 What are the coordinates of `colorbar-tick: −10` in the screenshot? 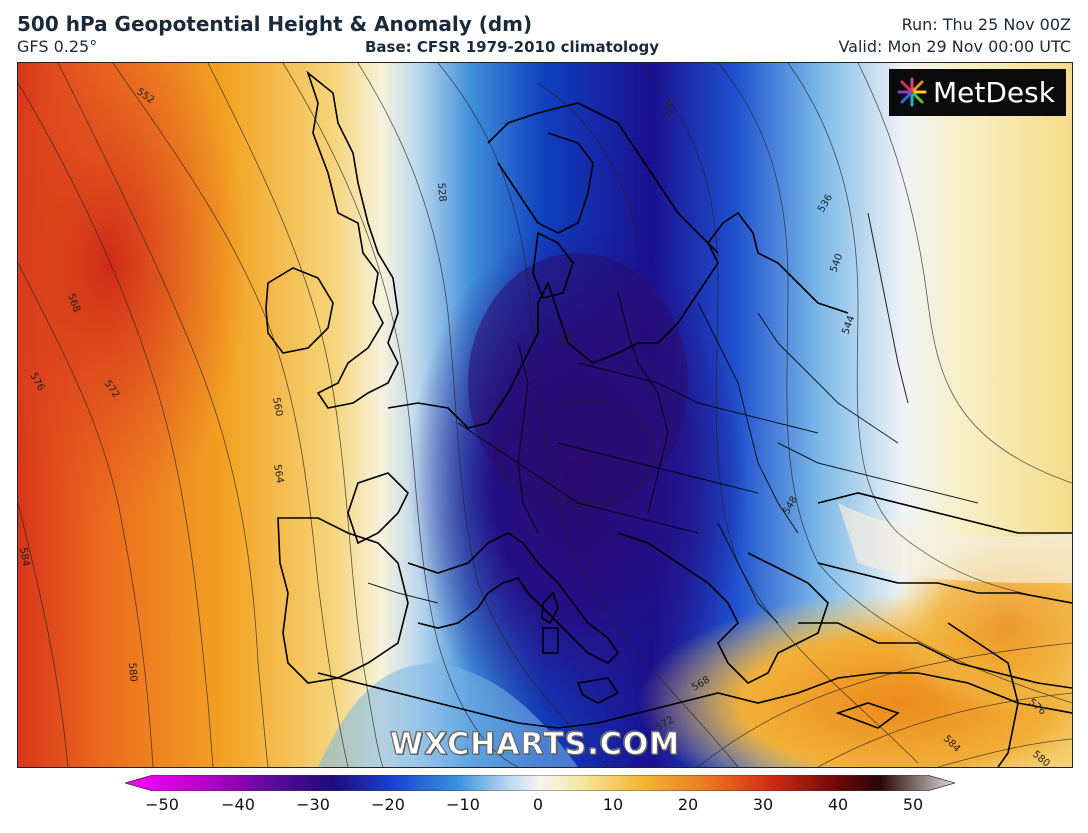 It's located at (463, 804).